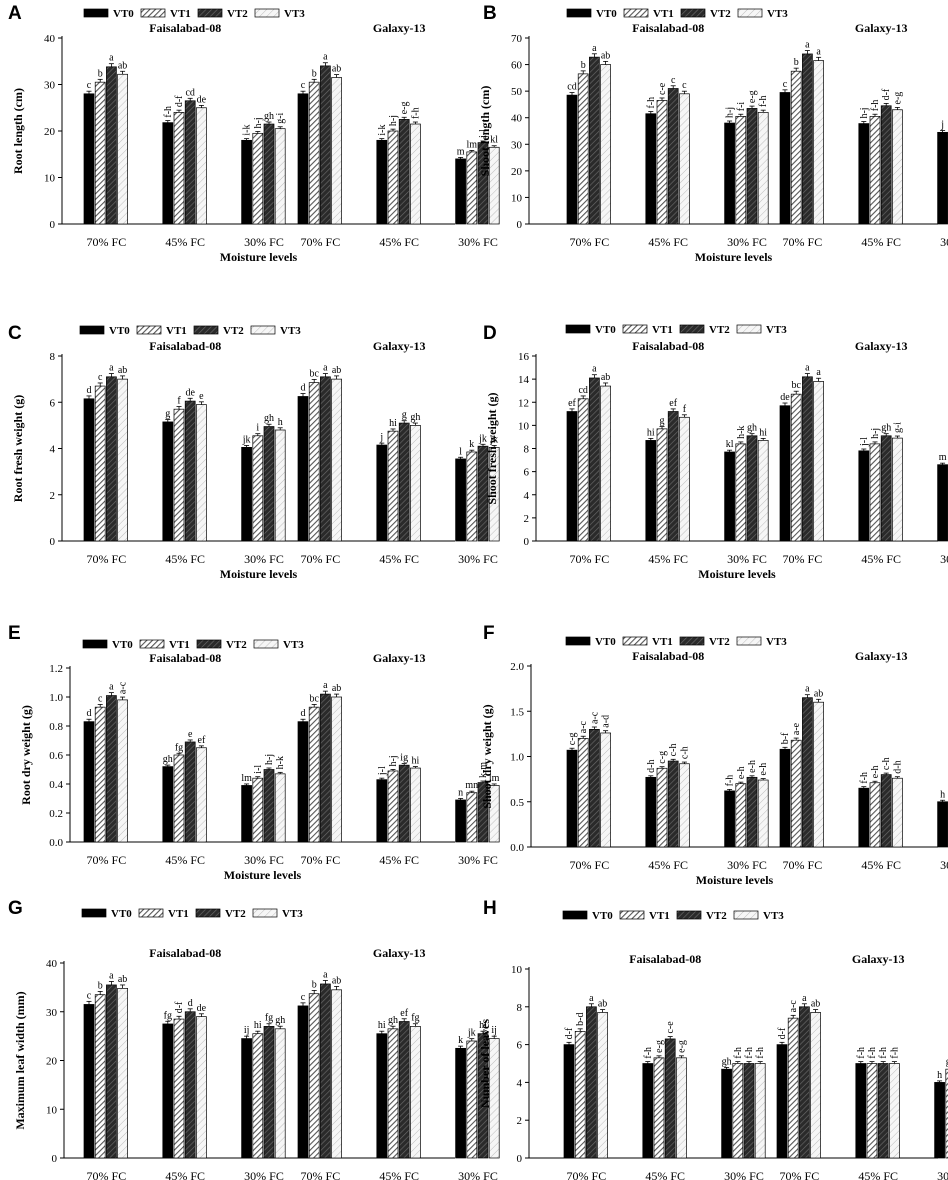 The image size is (948, 1180). I want to click on group-title: Faisalabad-08, so click(668, 656).